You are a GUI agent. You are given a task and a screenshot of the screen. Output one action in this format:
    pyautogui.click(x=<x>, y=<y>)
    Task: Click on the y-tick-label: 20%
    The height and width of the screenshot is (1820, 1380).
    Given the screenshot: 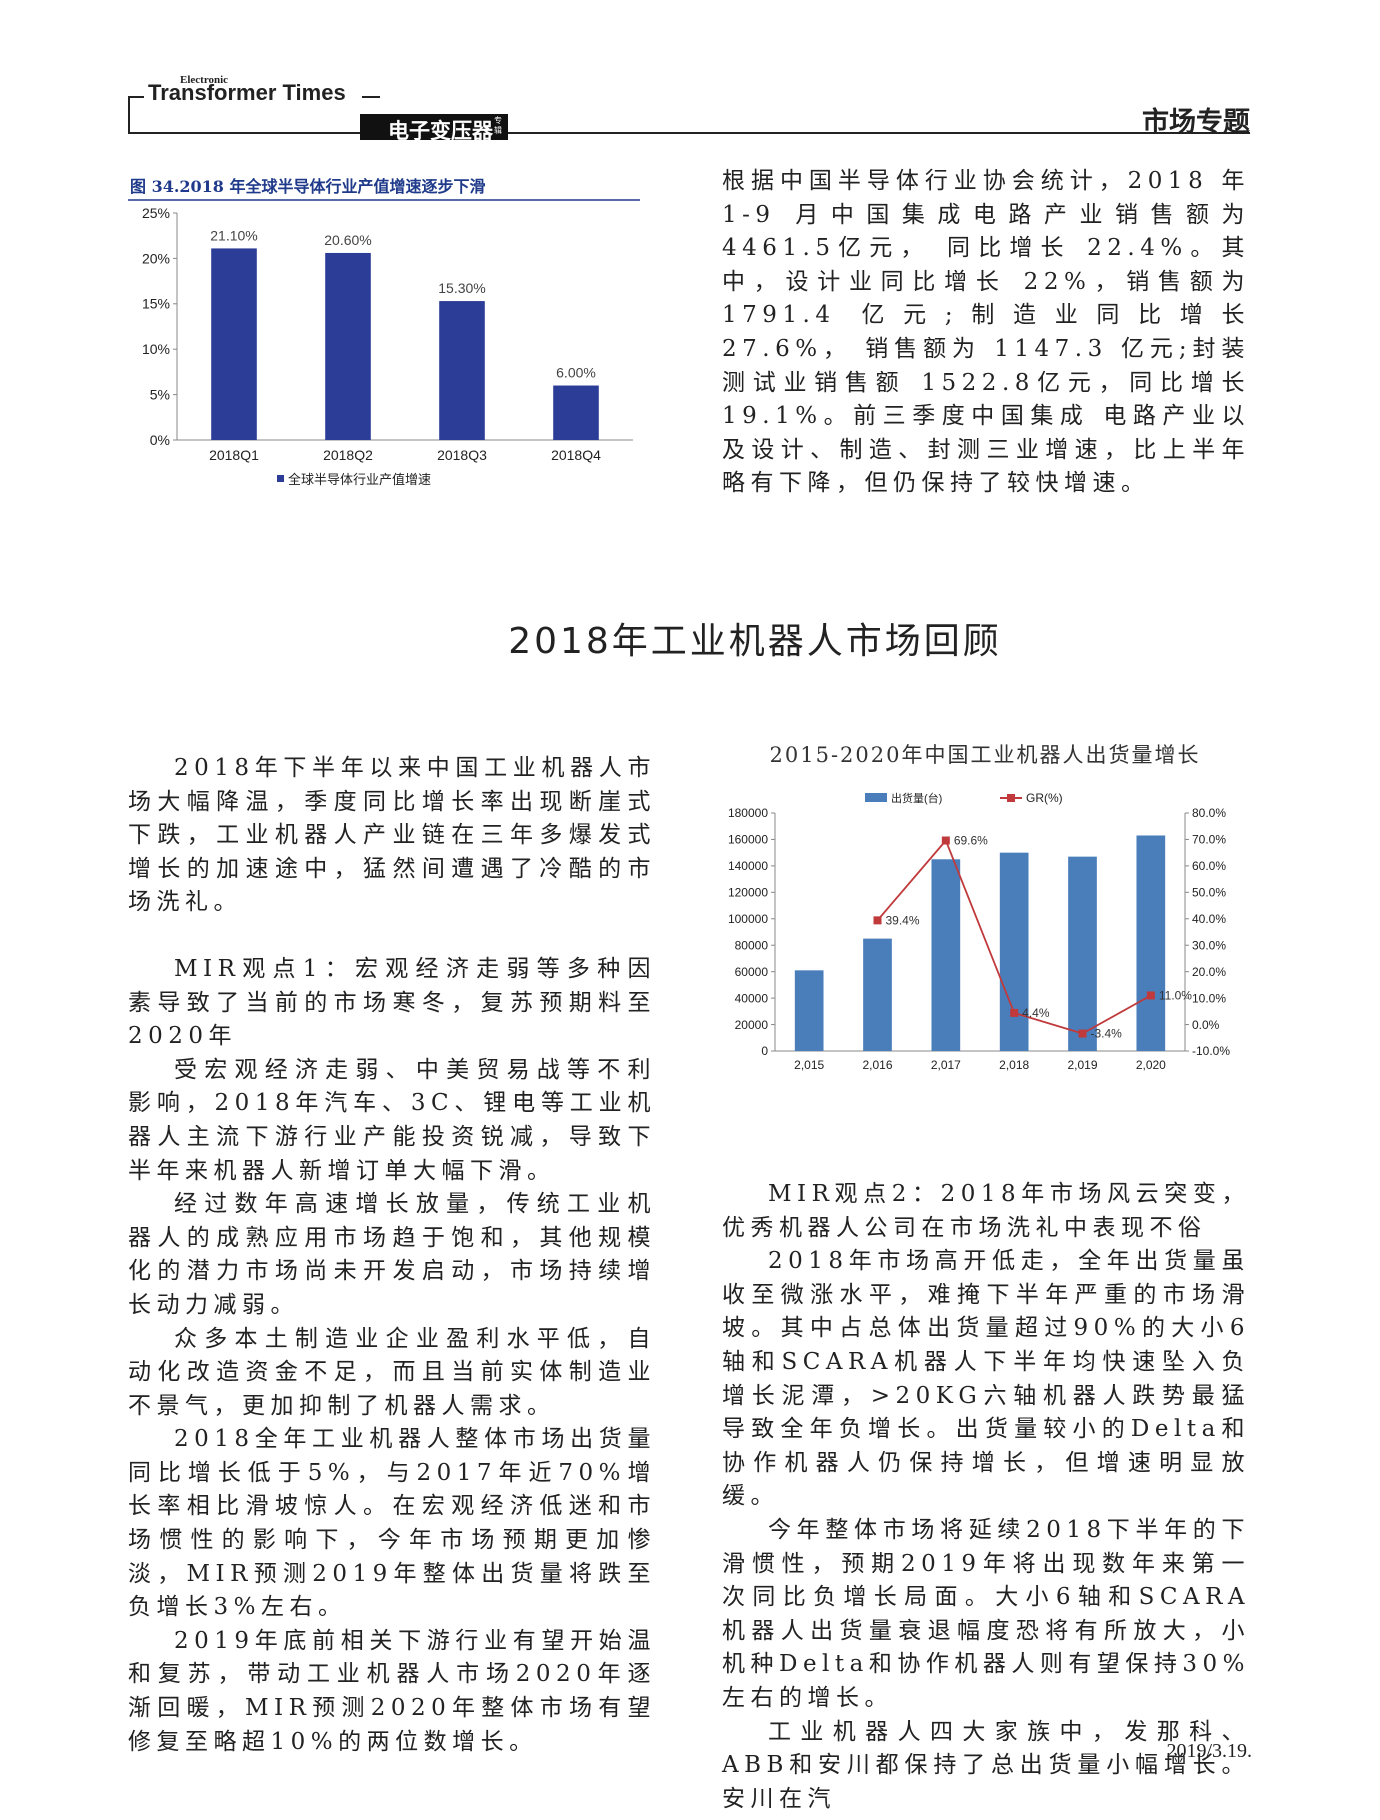 What is the action you would take?
    pyautogui.click(x=156, y=258)
    